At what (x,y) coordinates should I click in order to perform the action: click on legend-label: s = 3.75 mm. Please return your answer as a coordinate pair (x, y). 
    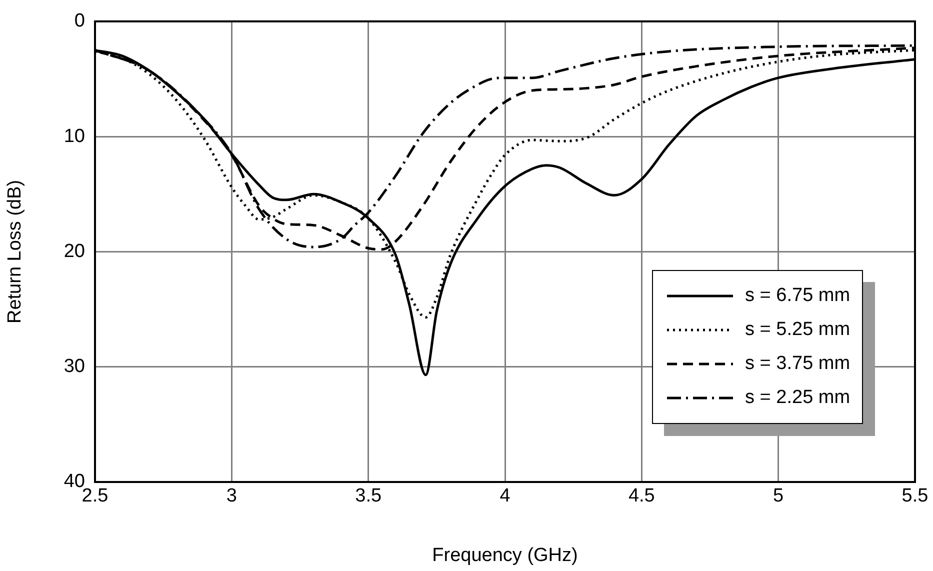
    Looking at the image, I should click on (797, 364).